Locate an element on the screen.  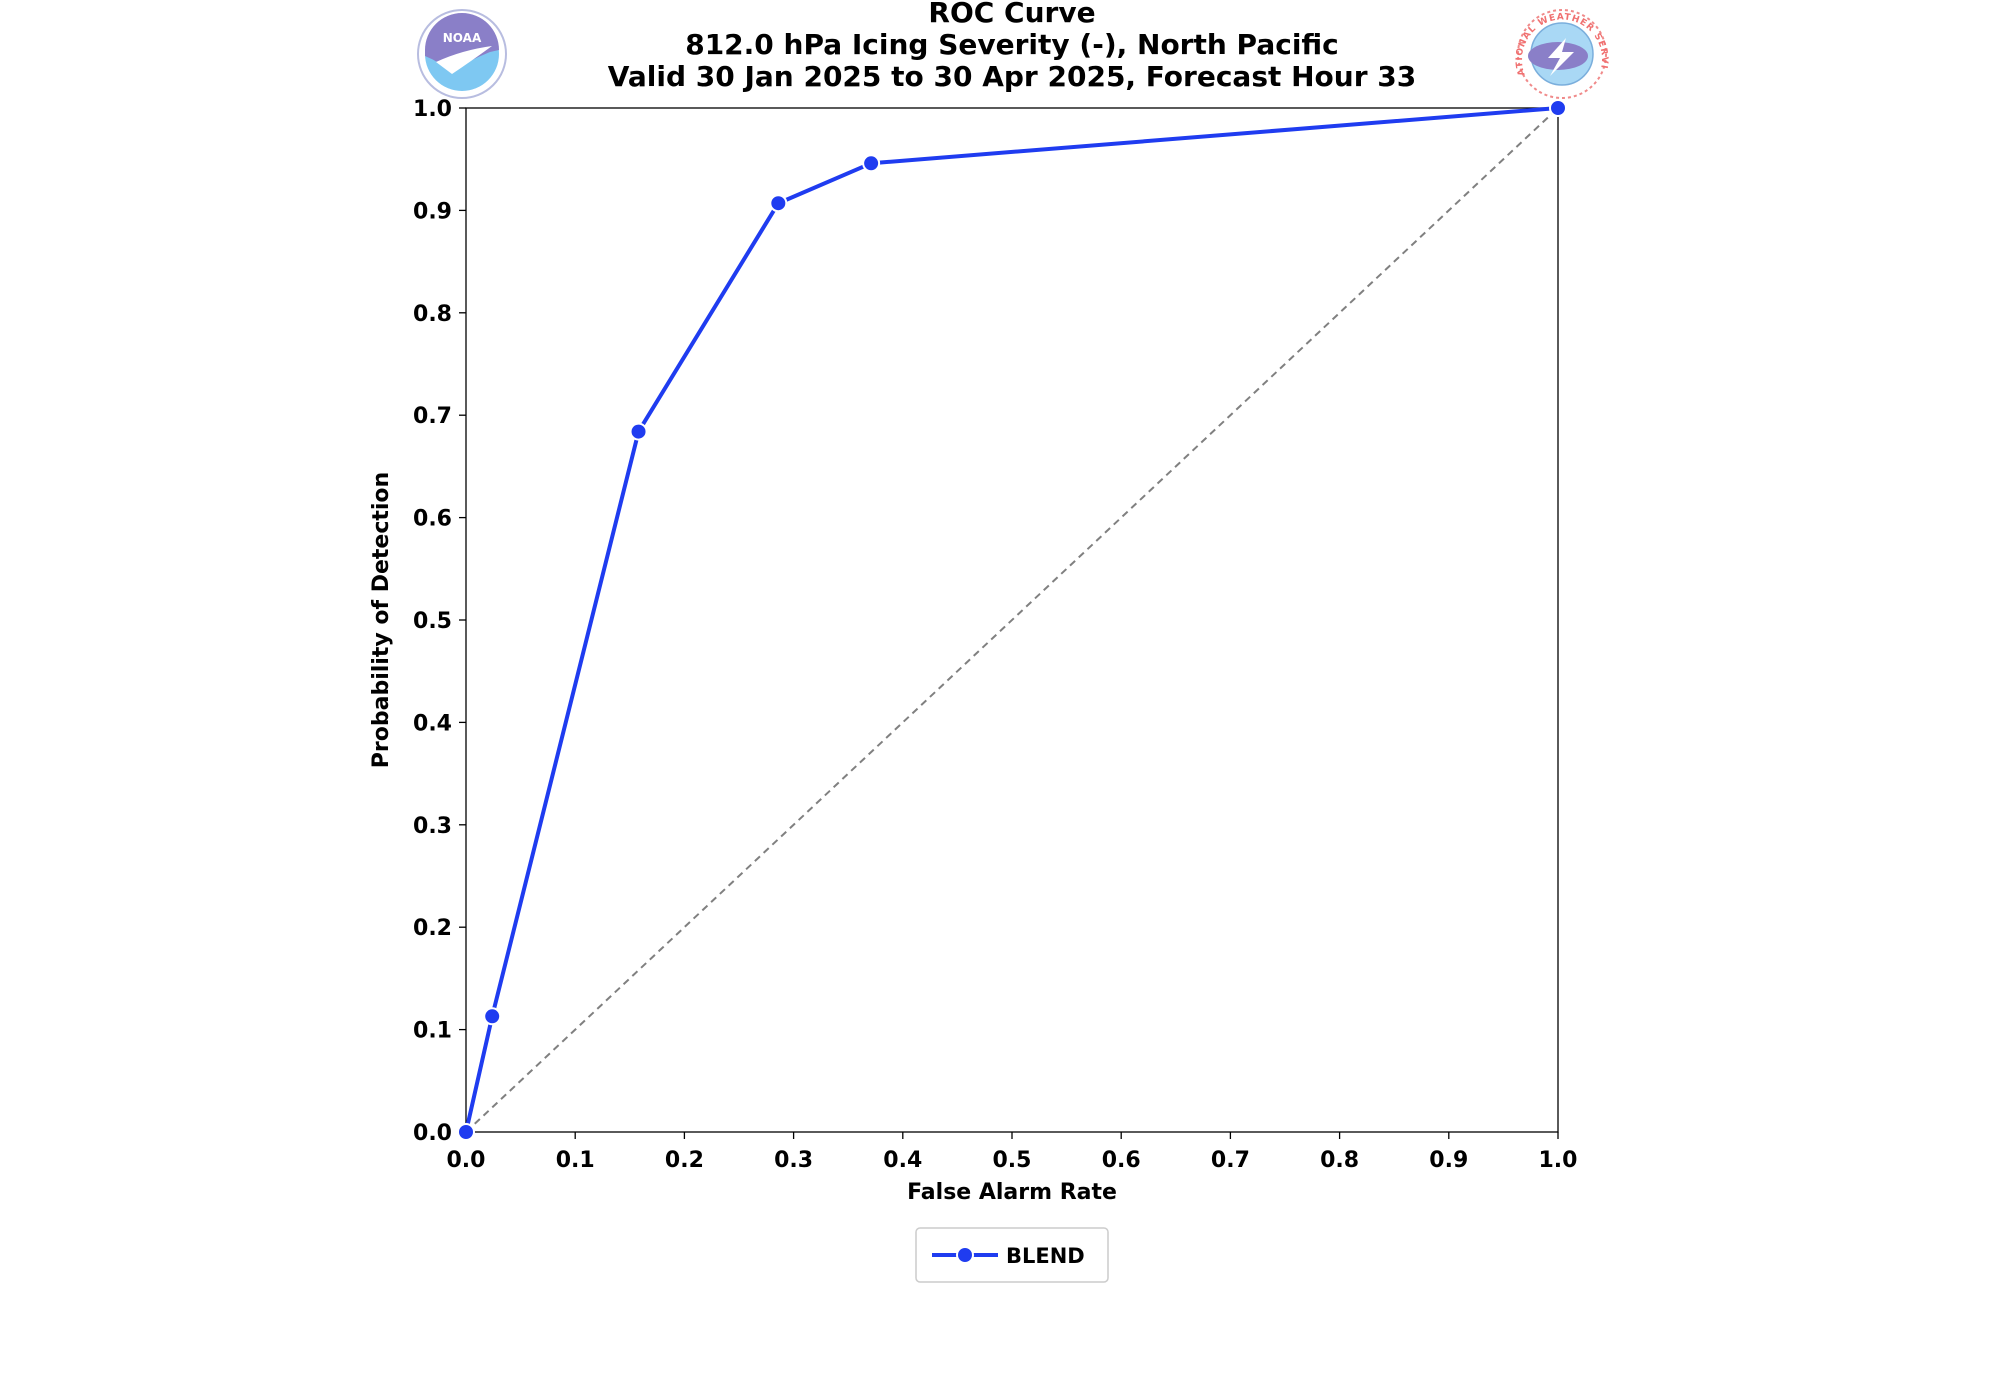
x-tick-label: 0.3 is located at coordinates (793, 1160).